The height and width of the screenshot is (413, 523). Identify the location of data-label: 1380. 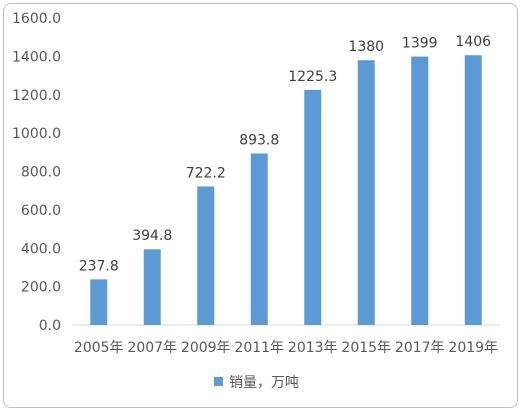
(366, 47).